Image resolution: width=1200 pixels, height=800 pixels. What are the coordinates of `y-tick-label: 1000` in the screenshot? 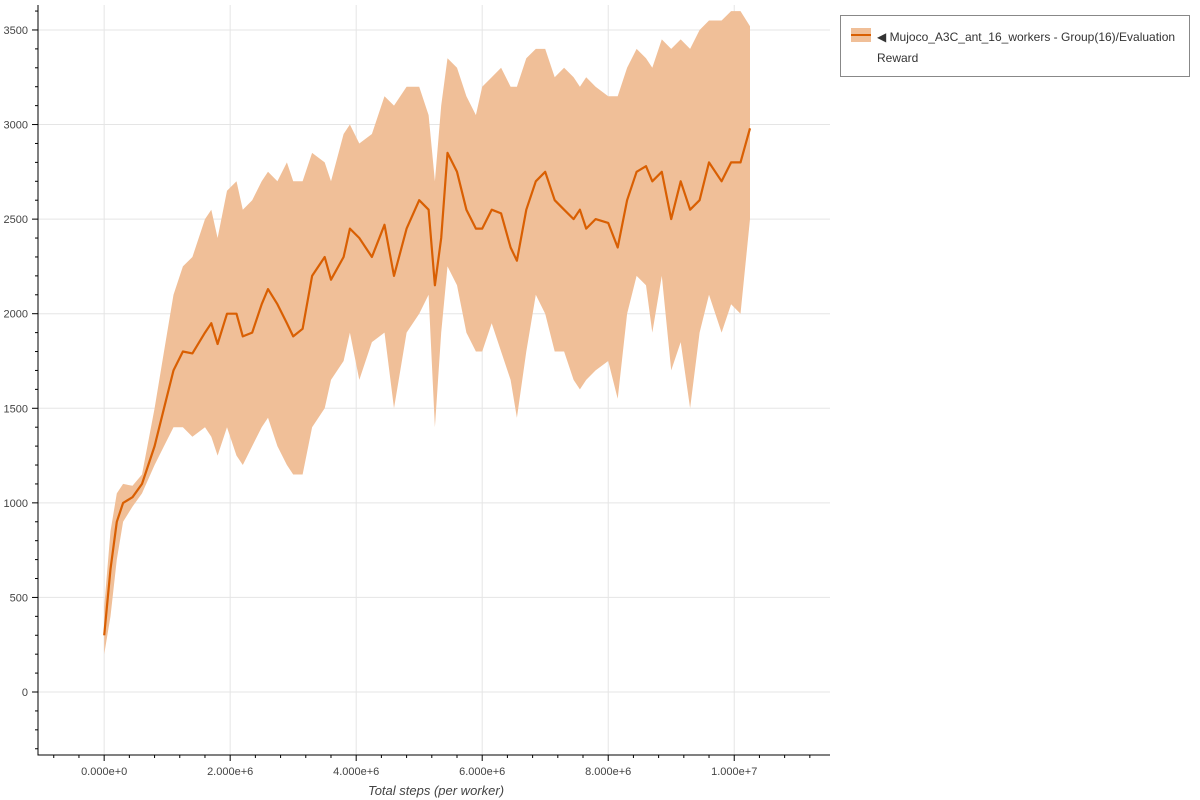 It's located at (16, 504).